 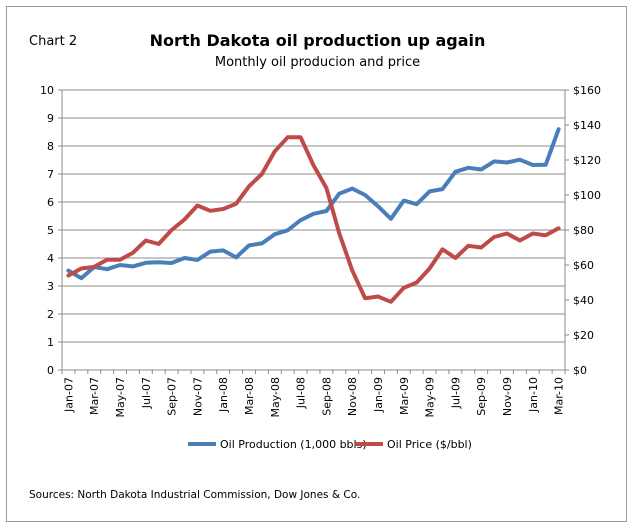 I want to click on y-right-tick-label: $0, so click(x=580, y=370).